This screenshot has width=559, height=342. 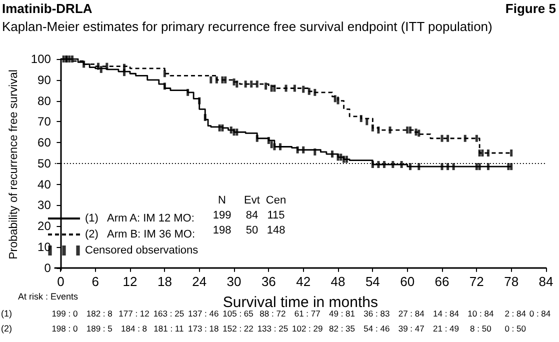 What do you see at coordinates (95, 281) in the screenshot?
I see `x-tick-label: 6` at bounding box center [95, 281].